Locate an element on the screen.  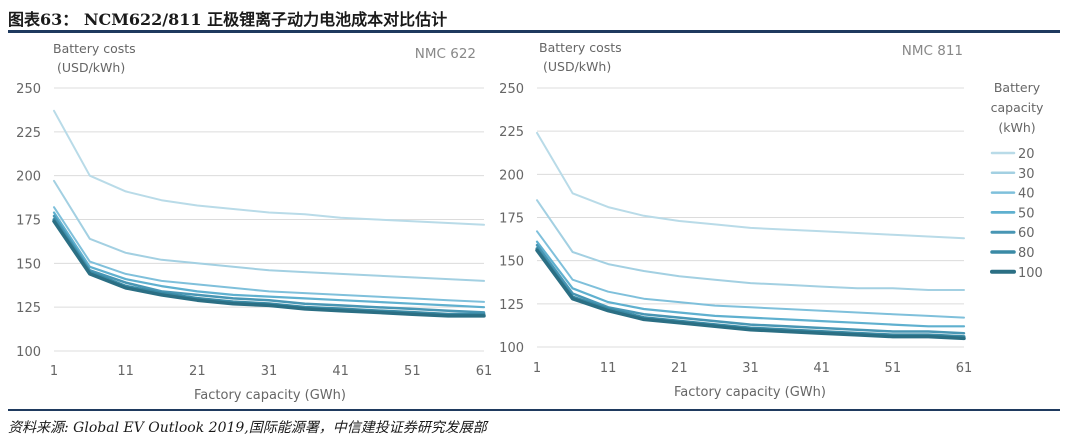
panel1-y-tick-label: 125 is located at coordinates (28, 308).